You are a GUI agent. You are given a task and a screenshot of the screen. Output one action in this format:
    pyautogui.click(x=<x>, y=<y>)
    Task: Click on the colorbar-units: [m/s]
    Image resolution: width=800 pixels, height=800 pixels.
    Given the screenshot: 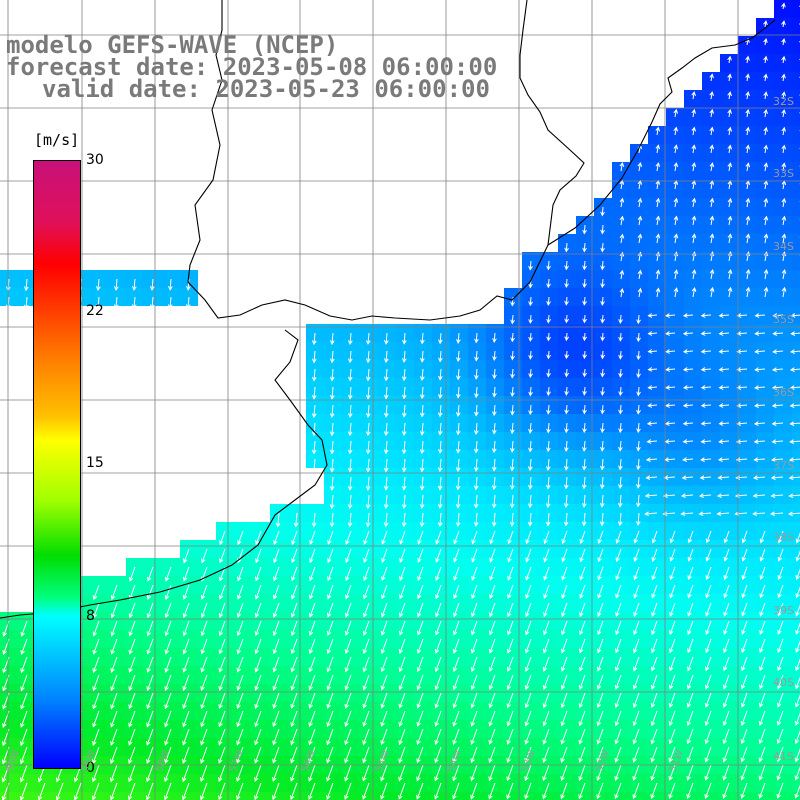 What is the action you would take?
    pyautogui.click(x=57, y=140)
    